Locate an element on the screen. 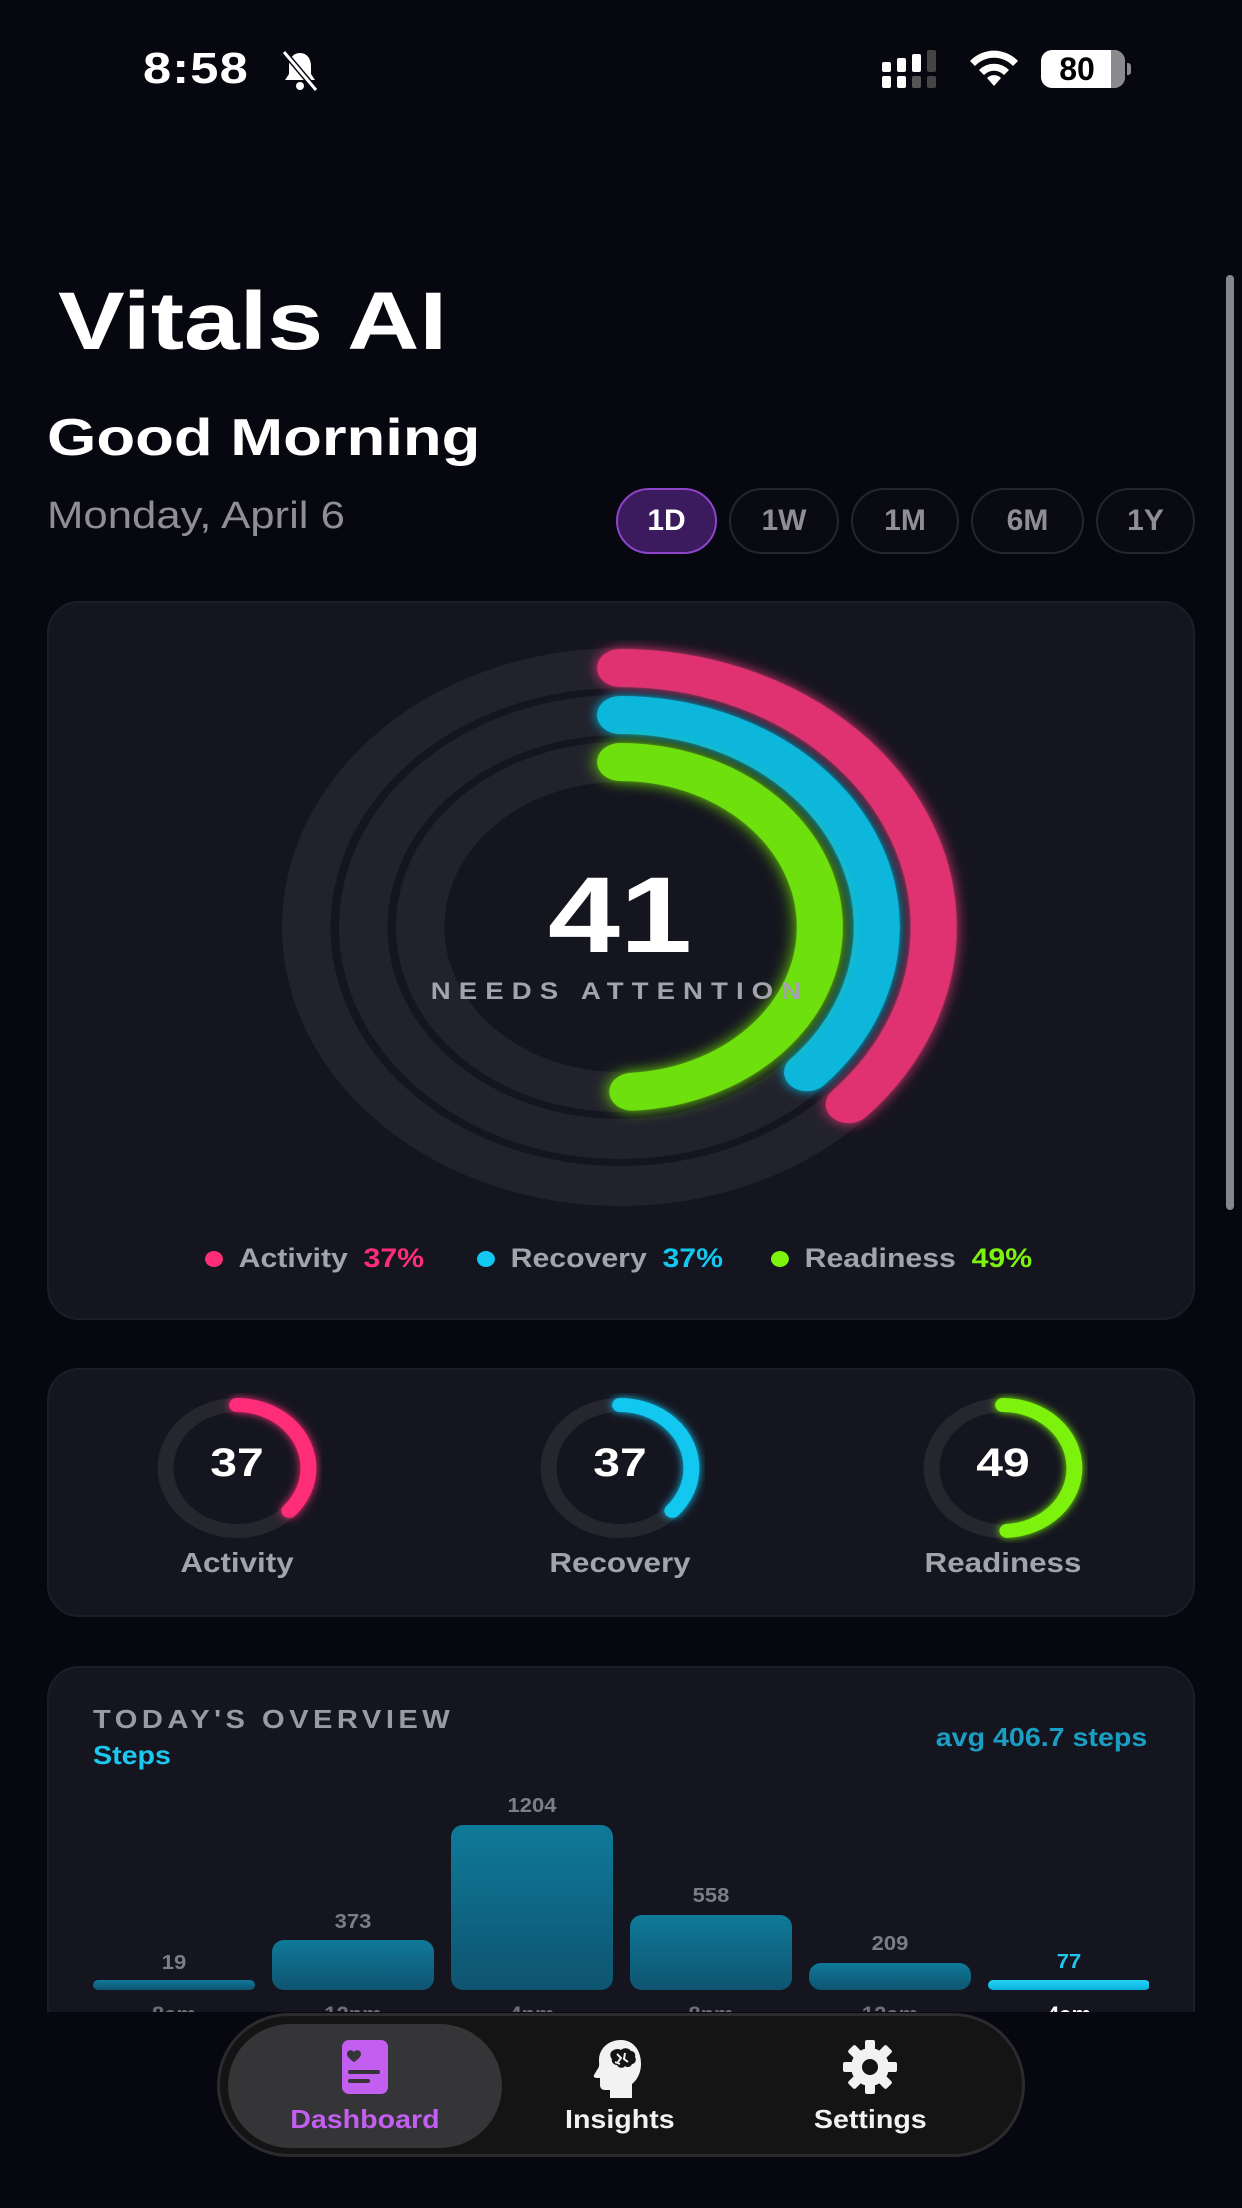 The width and height of the screenshot is (1242, 2208). chart-bar: 209 12am is located at coordinates (890, 1901).